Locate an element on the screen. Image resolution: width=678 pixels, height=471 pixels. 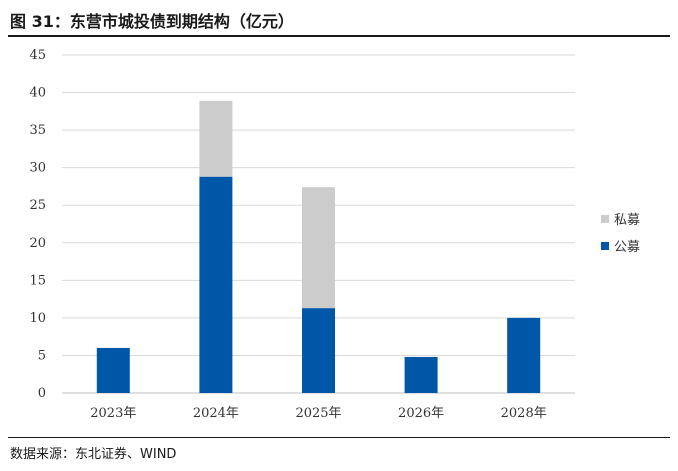
y-tick-label-25: 25 is located at coordinates (37, 205).